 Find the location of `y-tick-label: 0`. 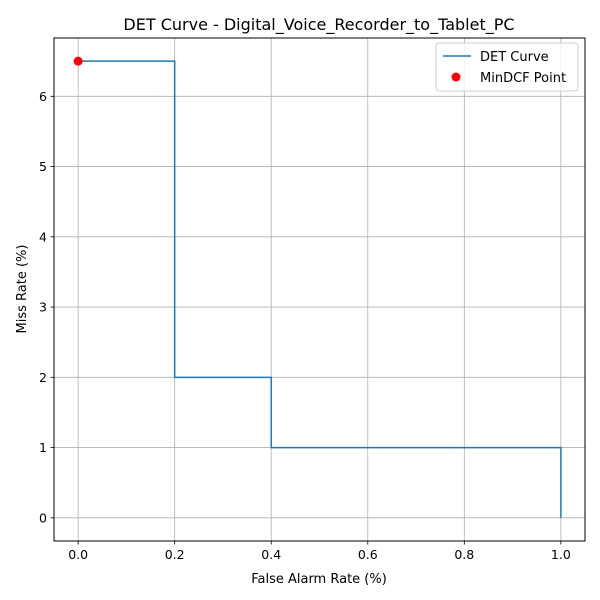

y-tick-label: 0 is located at coordinates (43, 517).